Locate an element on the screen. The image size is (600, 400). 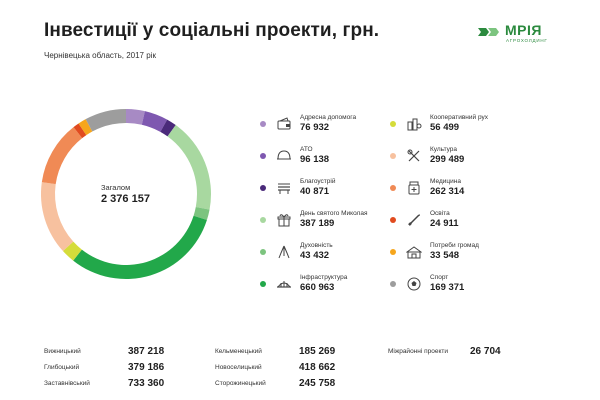
helmet-icon is located at coordinates (284, 155).